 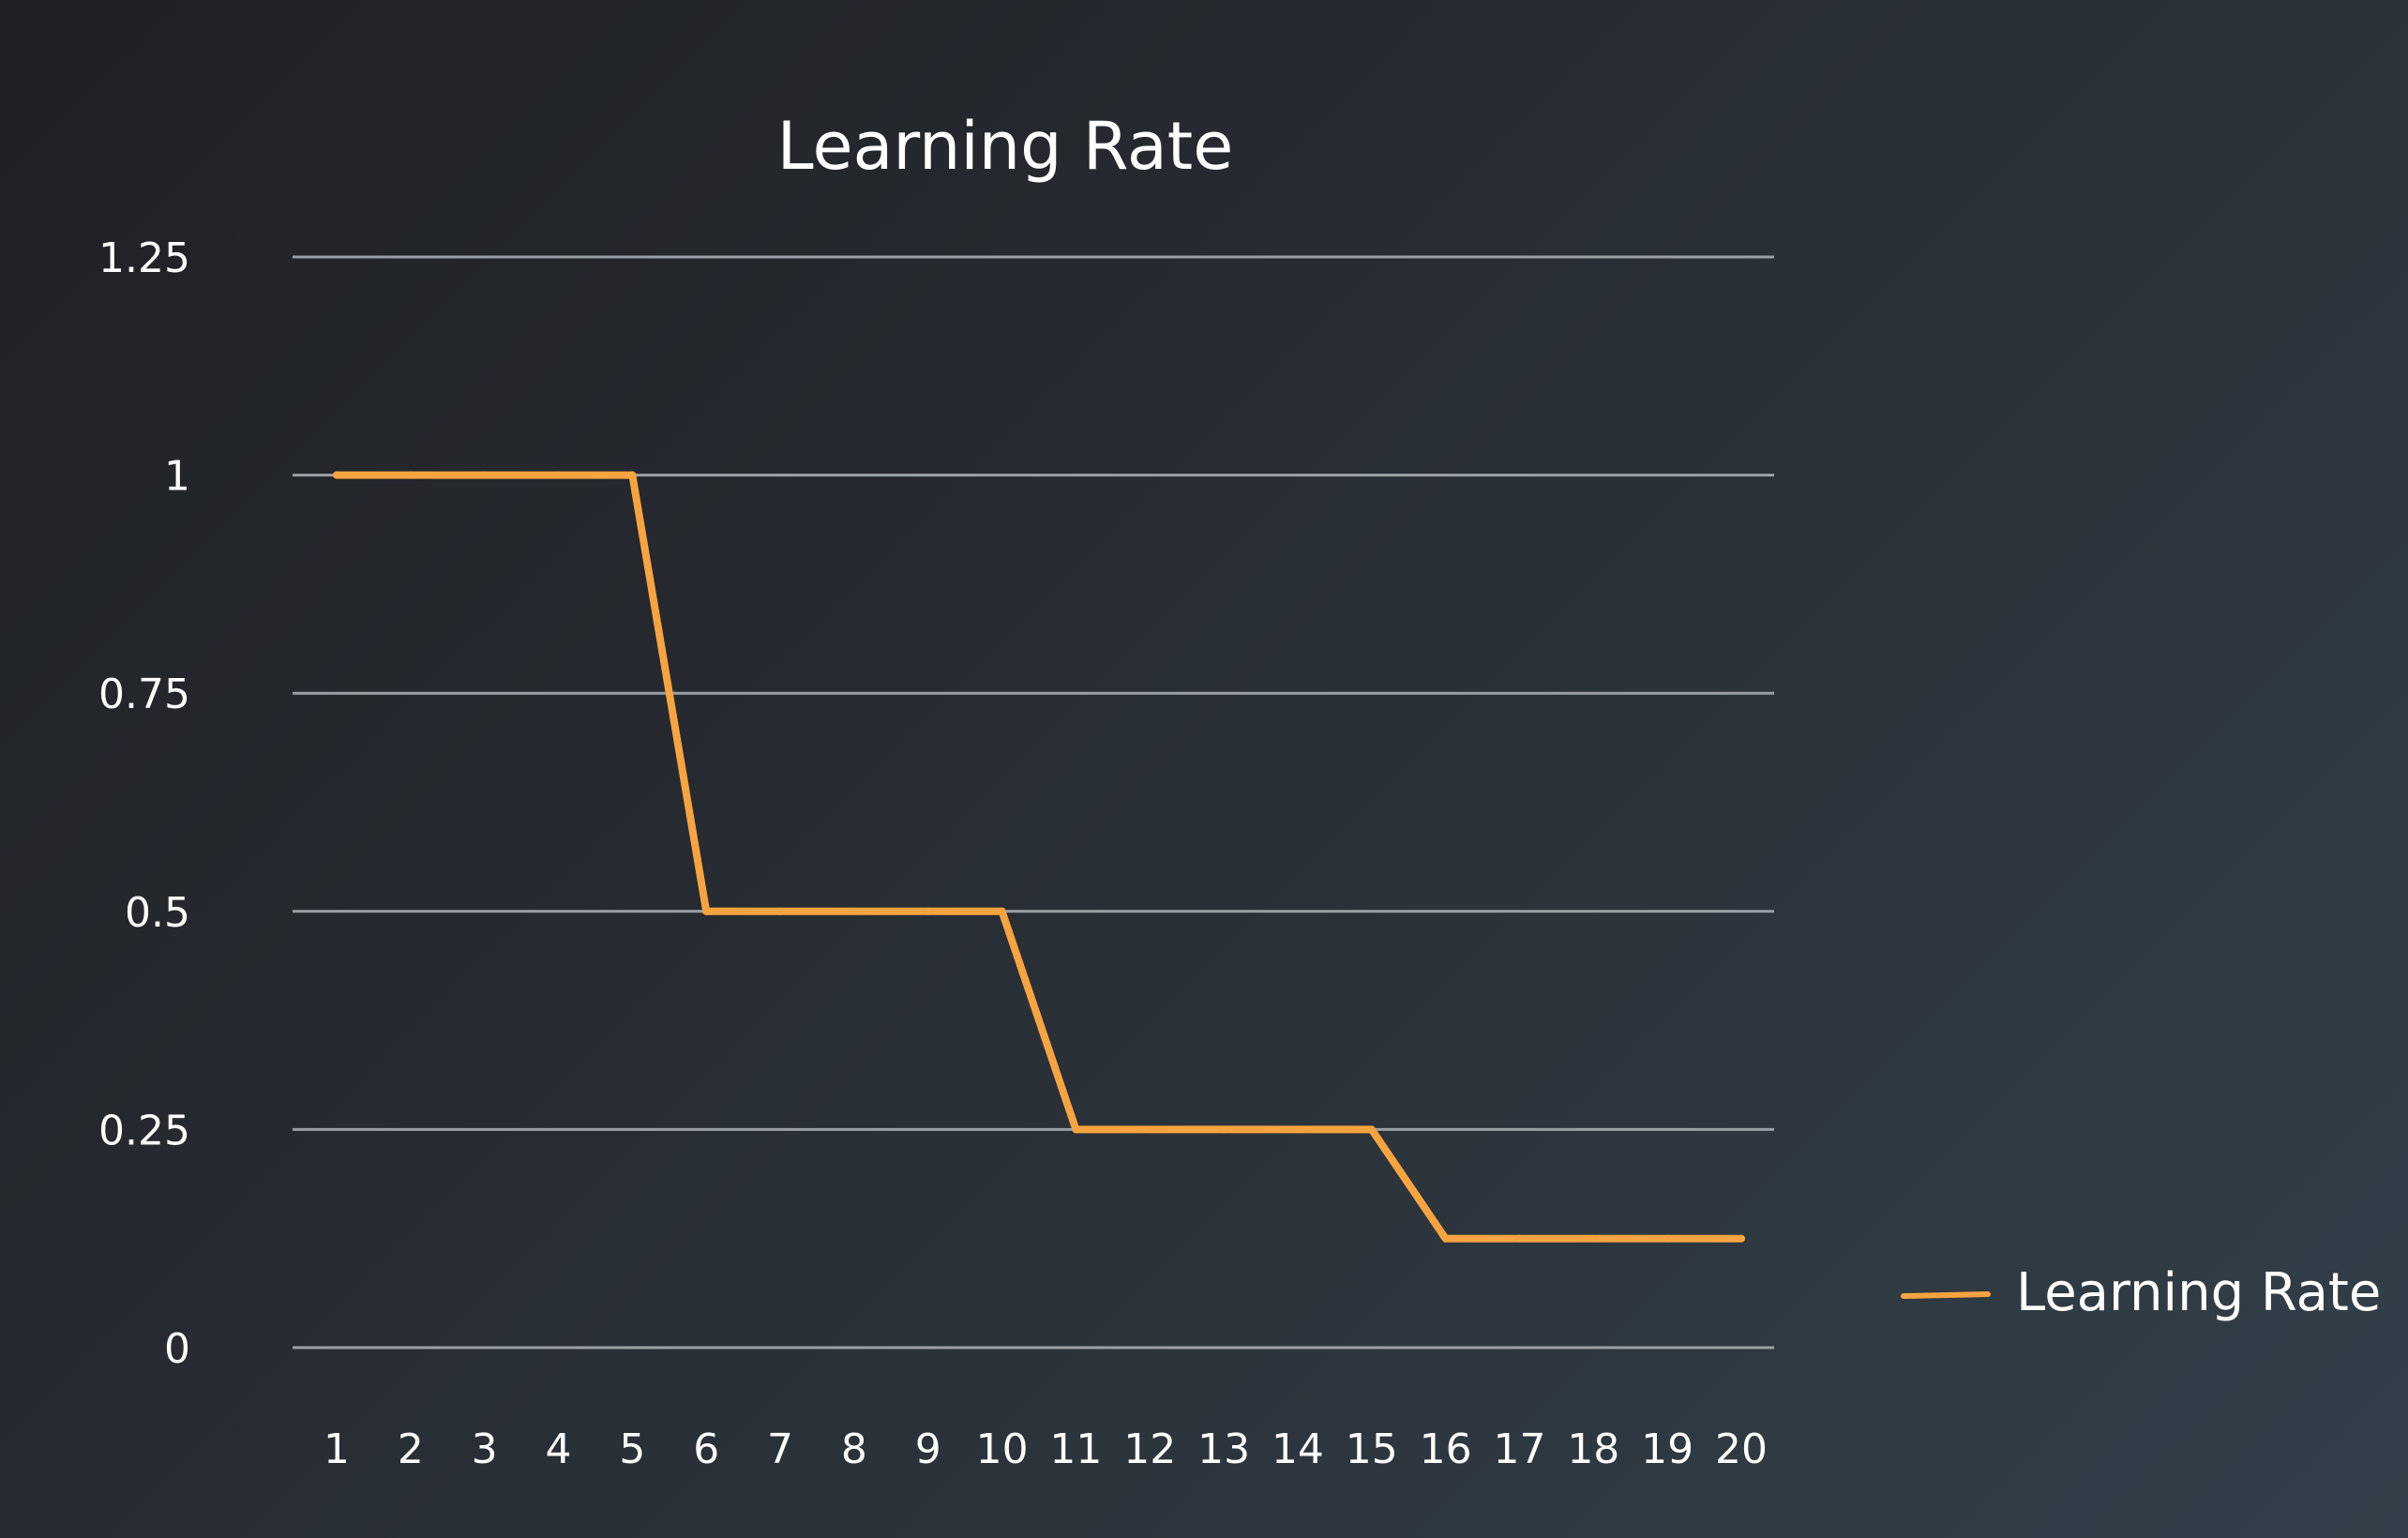 I want to click on y-tick-label: 0, so click(x=177, y=1349).